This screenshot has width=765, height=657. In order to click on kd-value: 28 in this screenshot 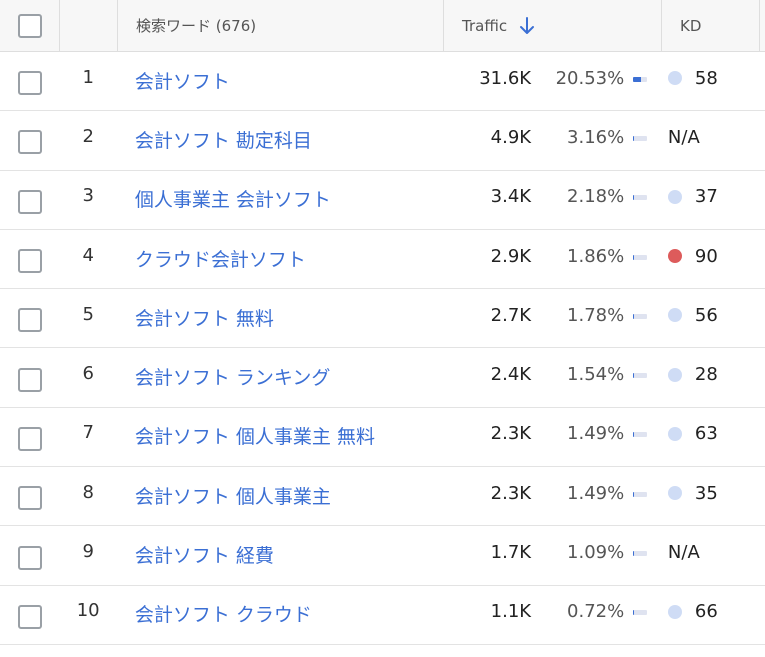, I will do `click(706, 375)`.